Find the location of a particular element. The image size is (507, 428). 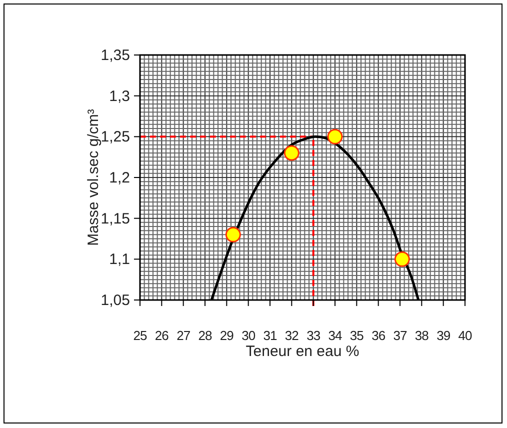

y-tick-label: 1,2 is located at coordinates (119, 178).